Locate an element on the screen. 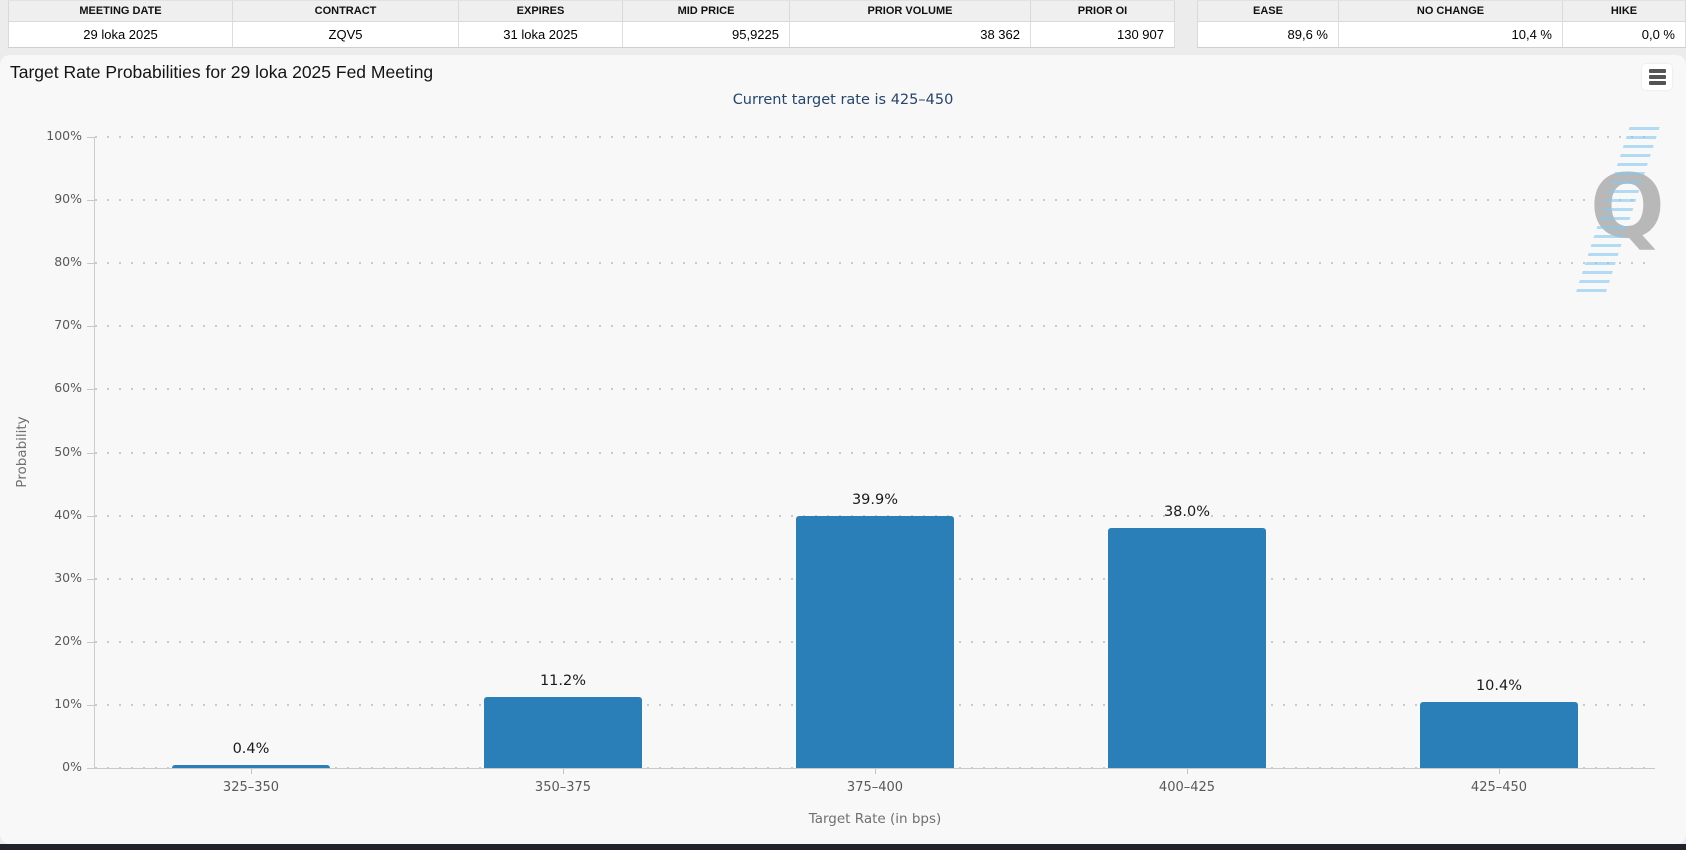  x-axis-label: 425–450 is located at coordinates (1499, 787).